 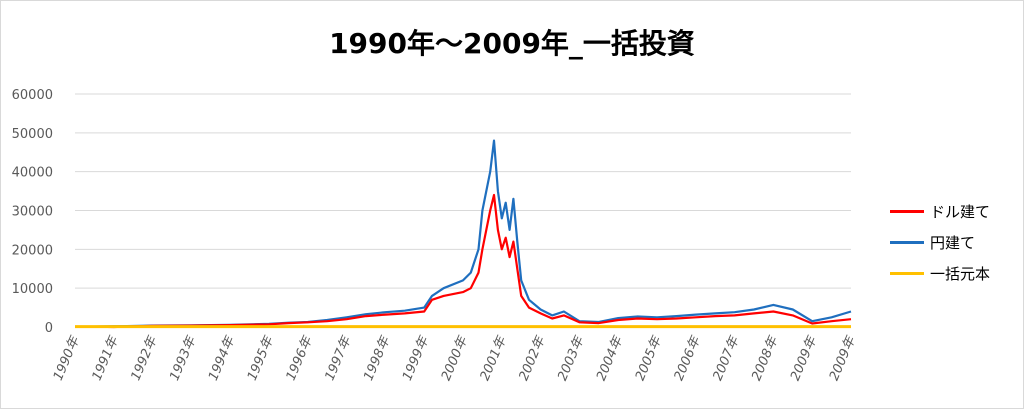 What do you see at coordinates (610, 358) in the screenshot?
I see `x-tick-label-14: 2004年` at bounding box center [610, 358].